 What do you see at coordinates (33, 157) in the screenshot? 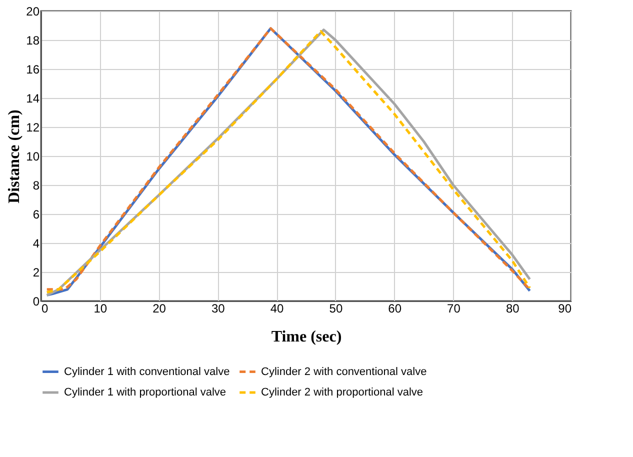
I see `y-tick-label: 10` at bounding box center [33, 157].